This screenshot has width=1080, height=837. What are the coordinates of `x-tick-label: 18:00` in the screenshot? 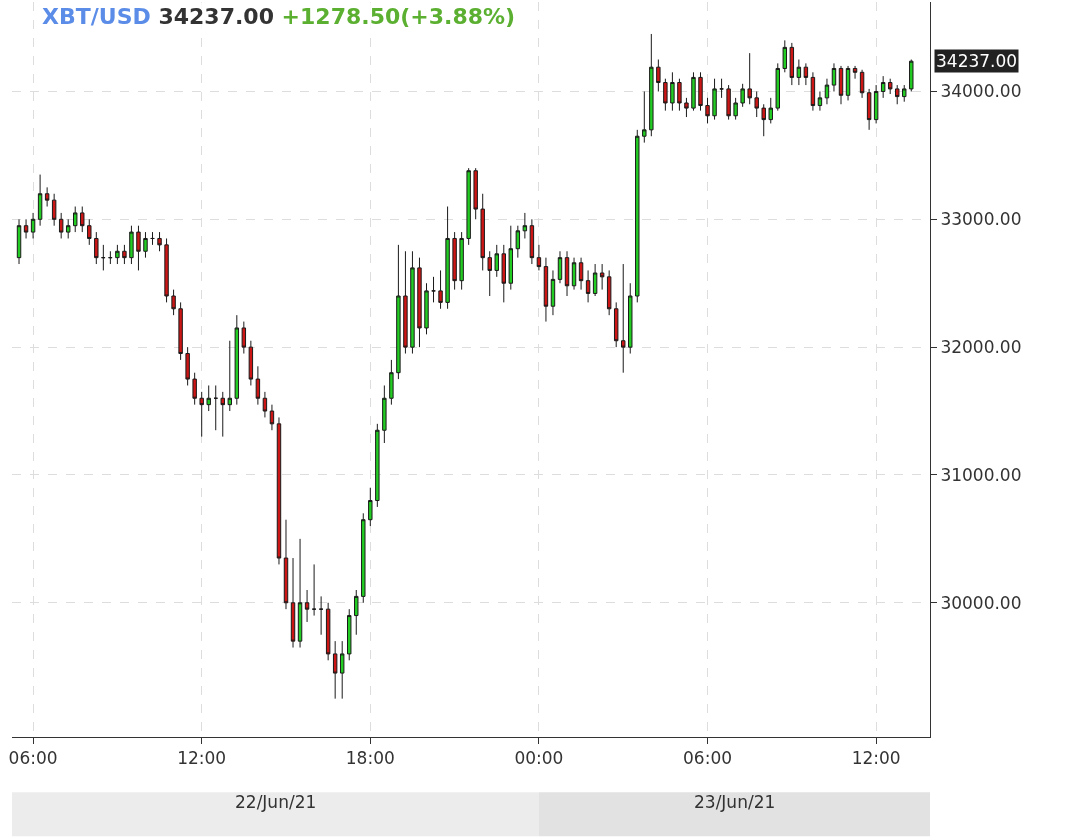 It's located at (370, 758).